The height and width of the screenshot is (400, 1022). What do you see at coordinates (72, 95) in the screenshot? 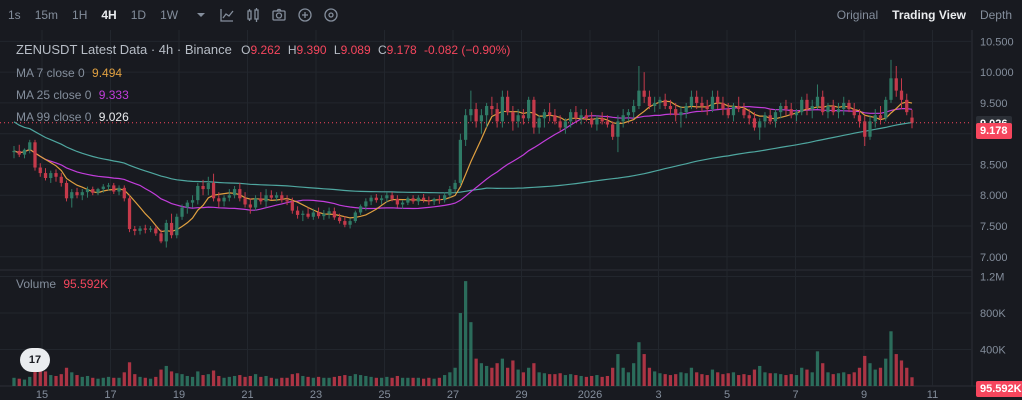
I see `ma25-legend: MA 25 close 0 9.333` at bounding box center [72, 95].